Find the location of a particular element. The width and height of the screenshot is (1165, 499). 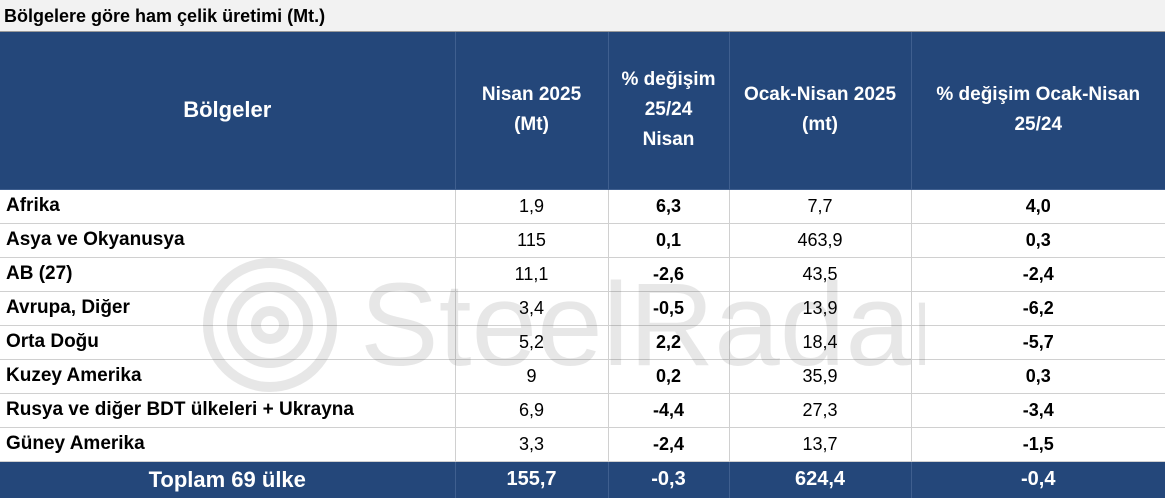

table-row: Asya ve Okyanusya 115 0,1 463,9 0,3 is located at coordinates (582, 240).